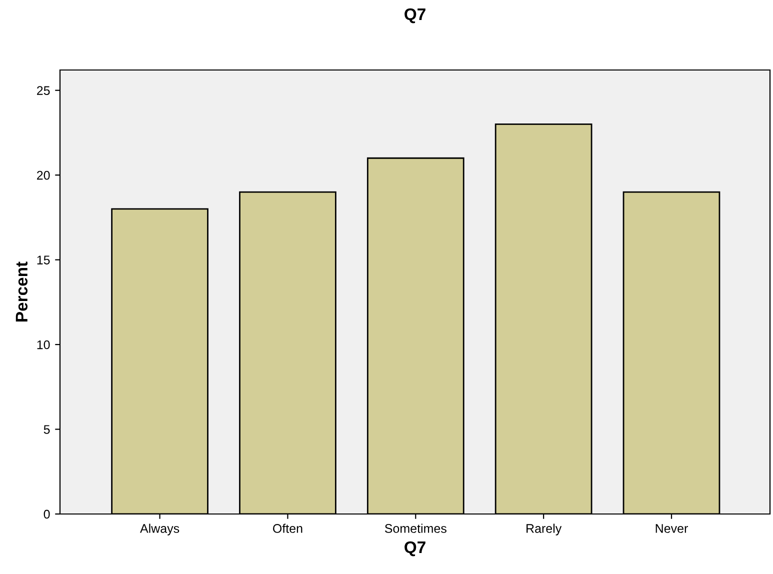 The height and width of the screenshot is (574, 773). I want to click on y-tick-label: 5, so click(47, 429).